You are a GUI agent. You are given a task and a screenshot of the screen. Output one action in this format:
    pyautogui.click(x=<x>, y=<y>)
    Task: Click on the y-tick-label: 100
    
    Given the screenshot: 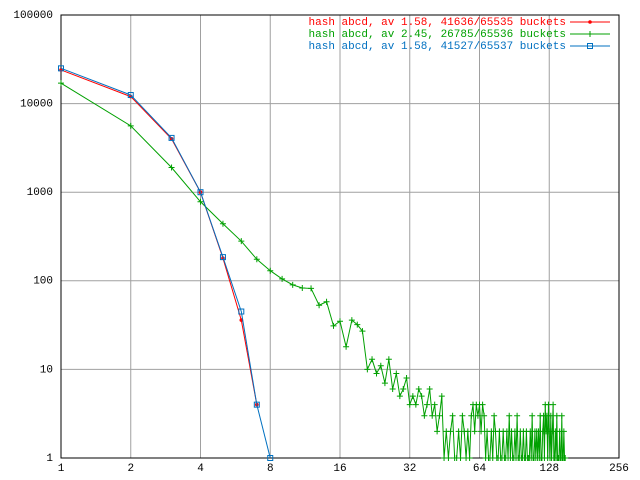 What is the action you would take?
    pyautogui.click(x=43, y=282)
    